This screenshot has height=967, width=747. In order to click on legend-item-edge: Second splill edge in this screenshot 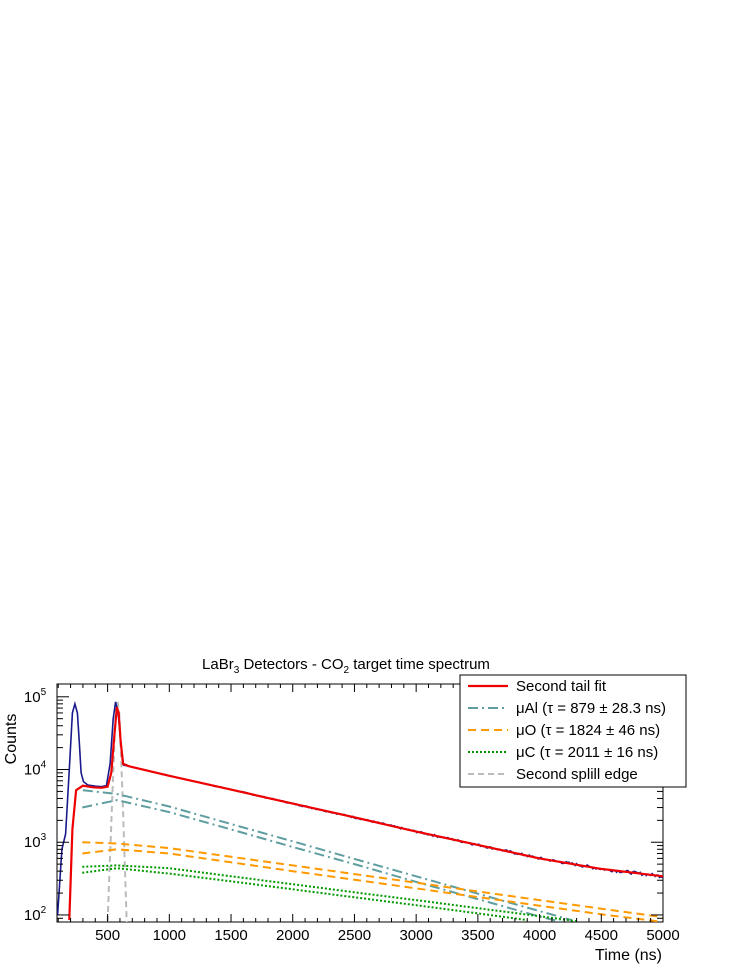, I will do `click(577, 774)`.